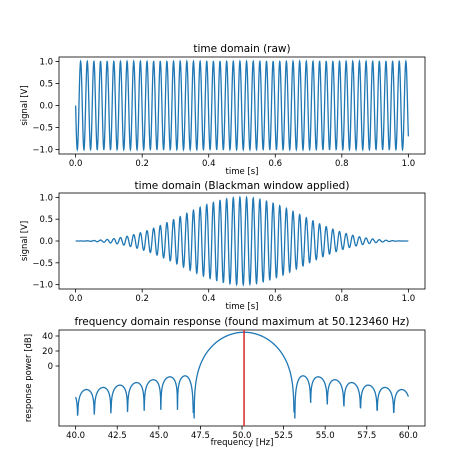 The height and width of the screenshot is (474, 474). Describe the element at coordinates (29, 378) in the screenshot. I see `y-axis-label: response power [dB]` at that location.